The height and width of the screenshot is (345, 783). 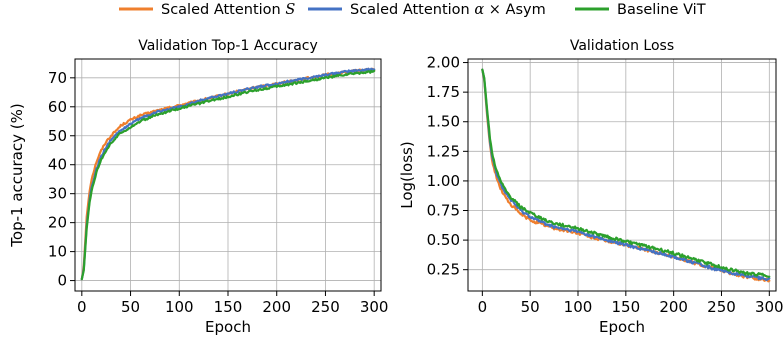 What do you see at coordinates (721, 307) in the screenshot?
I see `loss-xtick-label-5: 250` at bounding box center [721, 307].